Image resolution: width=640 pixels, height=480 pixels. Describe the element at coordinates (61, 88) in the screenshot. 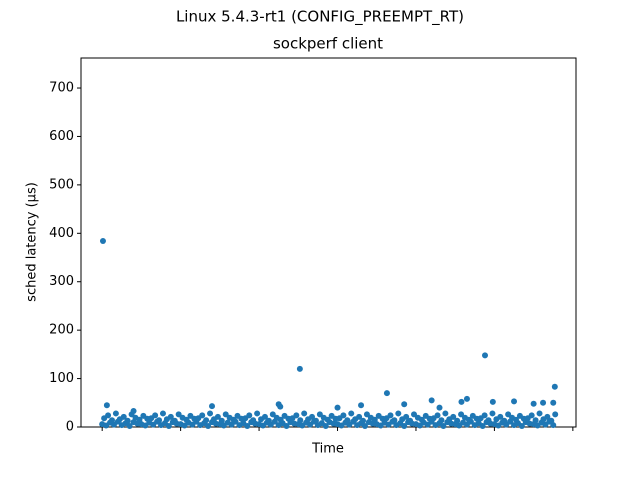

I see `y-tick-label: 700` at that location.